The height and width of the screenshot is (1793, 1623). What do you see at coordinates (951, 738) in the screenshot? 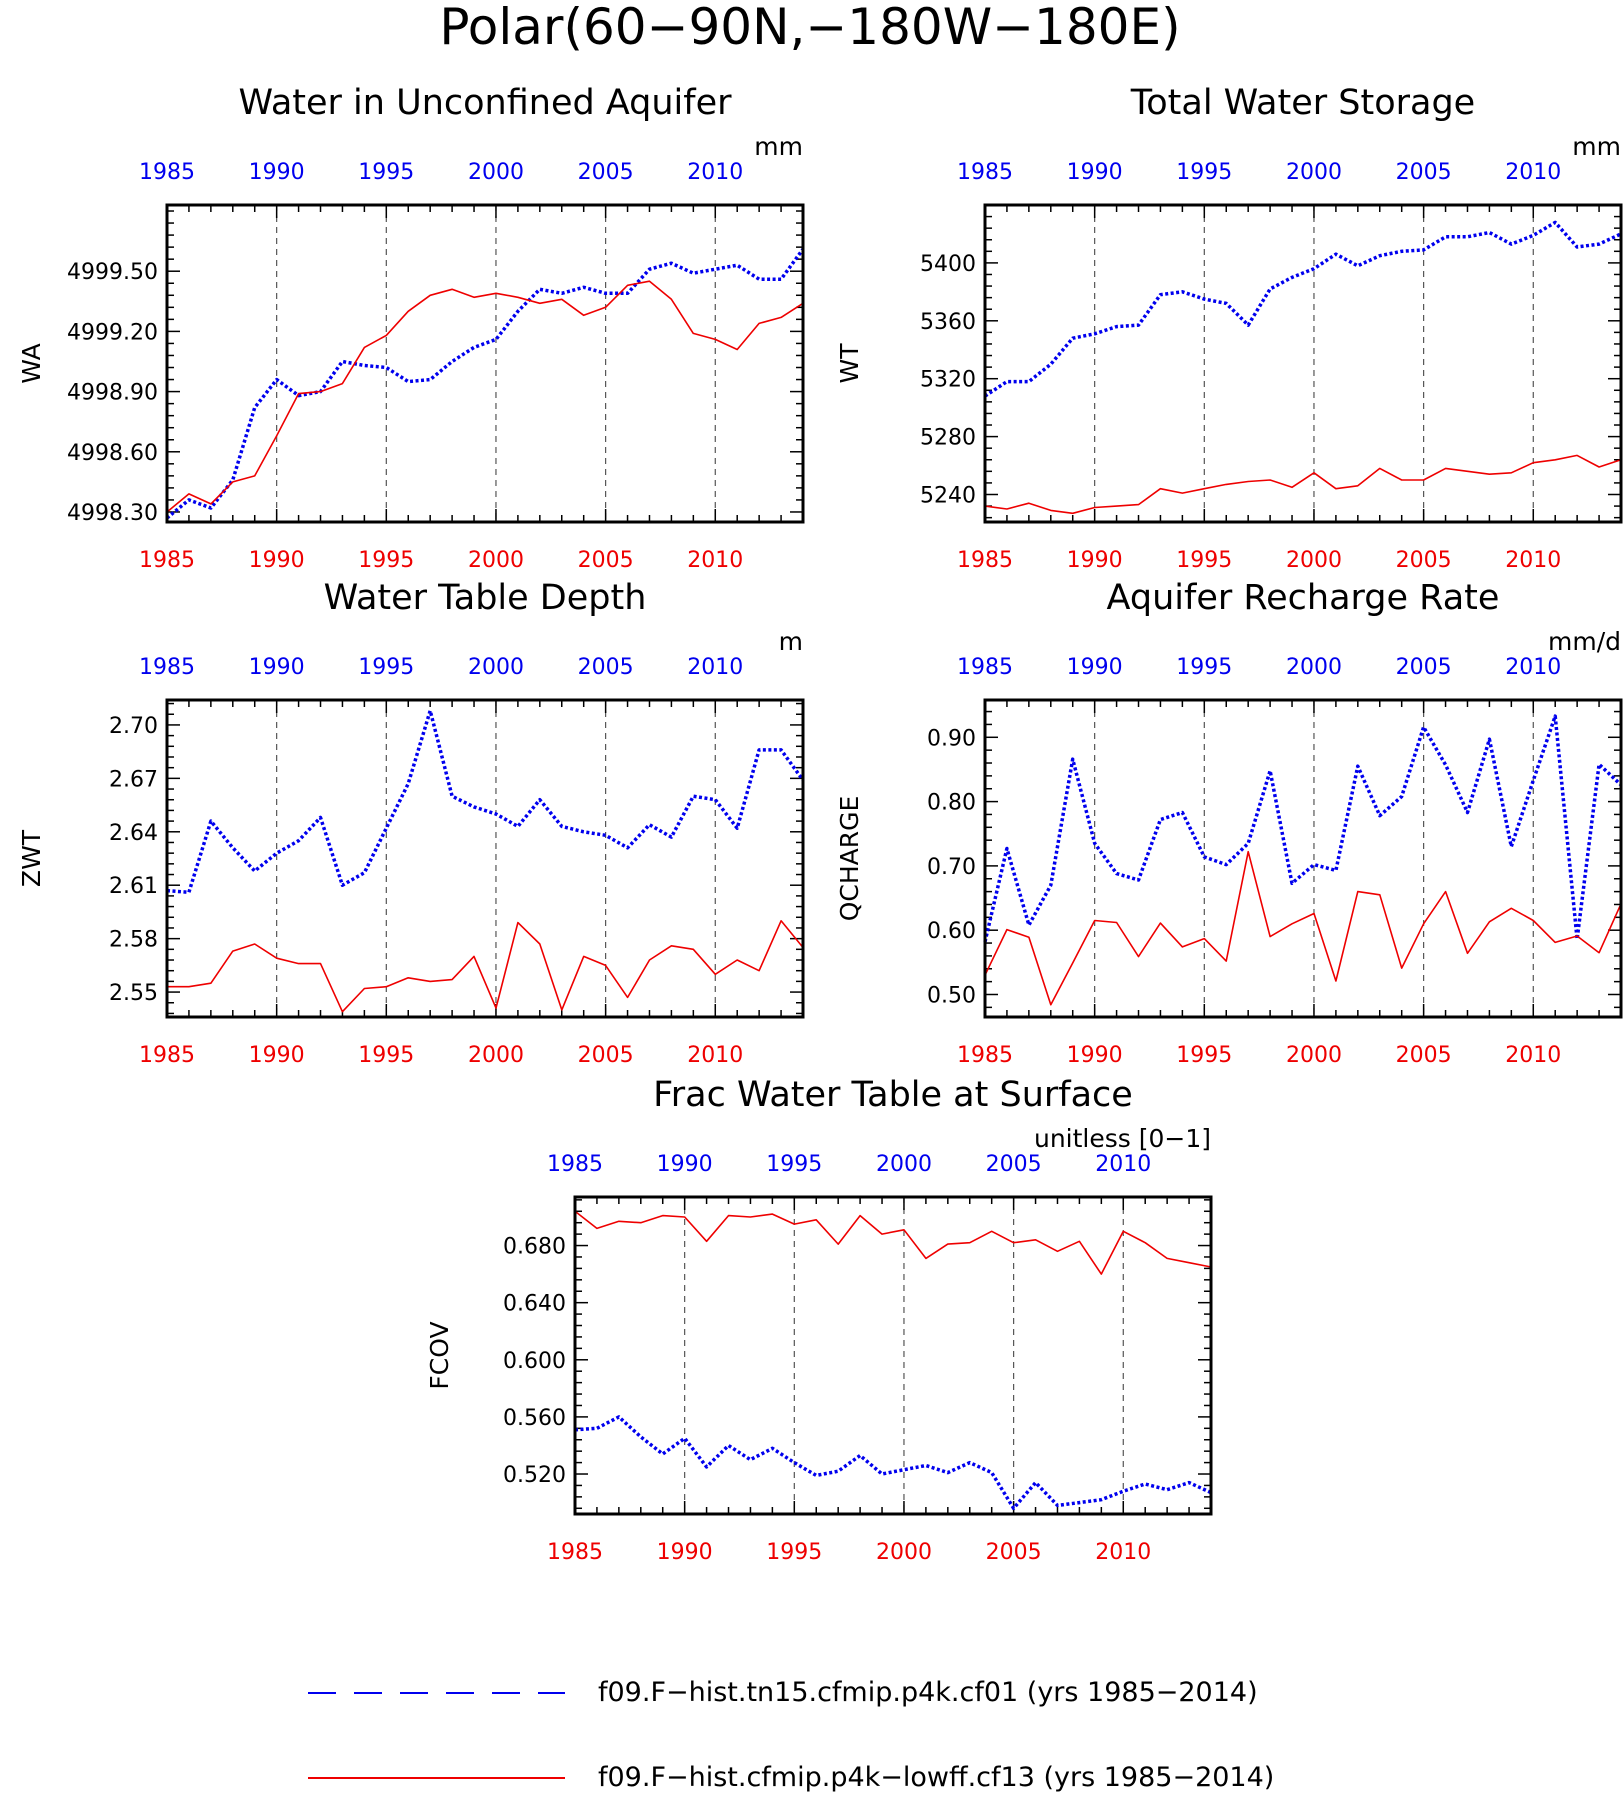
I see `y-tick-label: 0.90` at bounding box center [951, 738].